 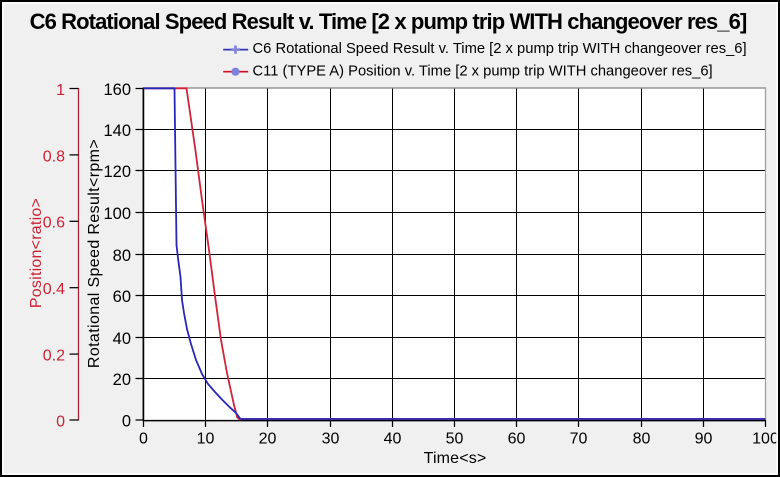 I want to click on svg-text: 0.2, so click(x=54, y=356).